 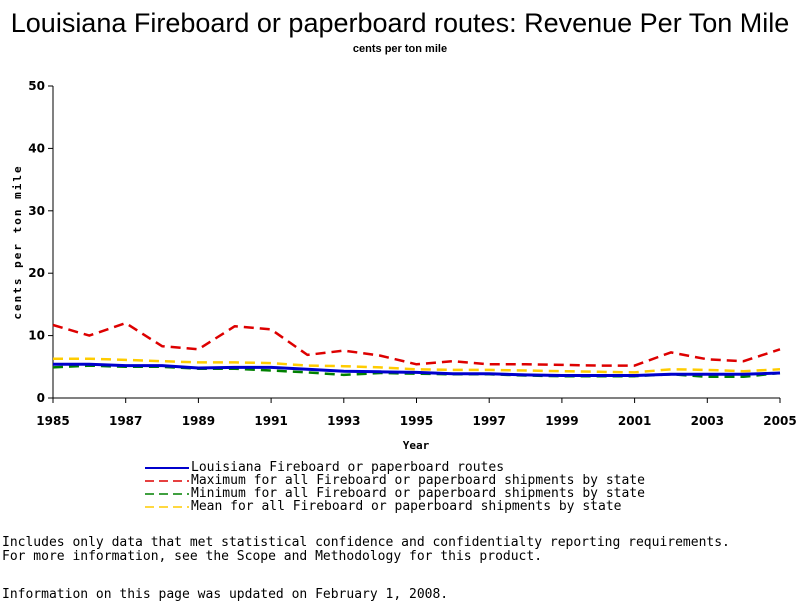 What do you see at coordinates (488, 421) in the screenshot?
I see `x-tick-label: 1997` at bounding box center [488, 421].